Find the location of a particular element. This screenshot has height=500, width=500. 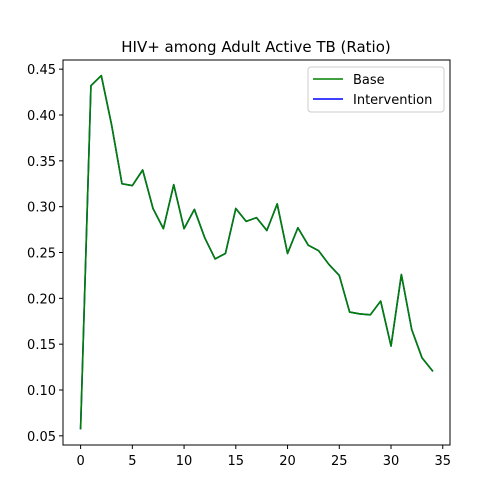

y-tick-label: 0.40 is located at coordinates (41, 116).